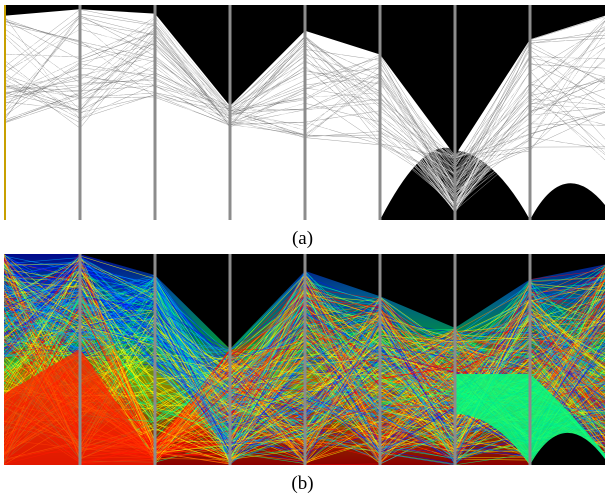 The height and width of the screenshot is (498, 605). Describe the element at coordinates (302, 483) in the screenshot. I see `caption-b: (b)` at that location.